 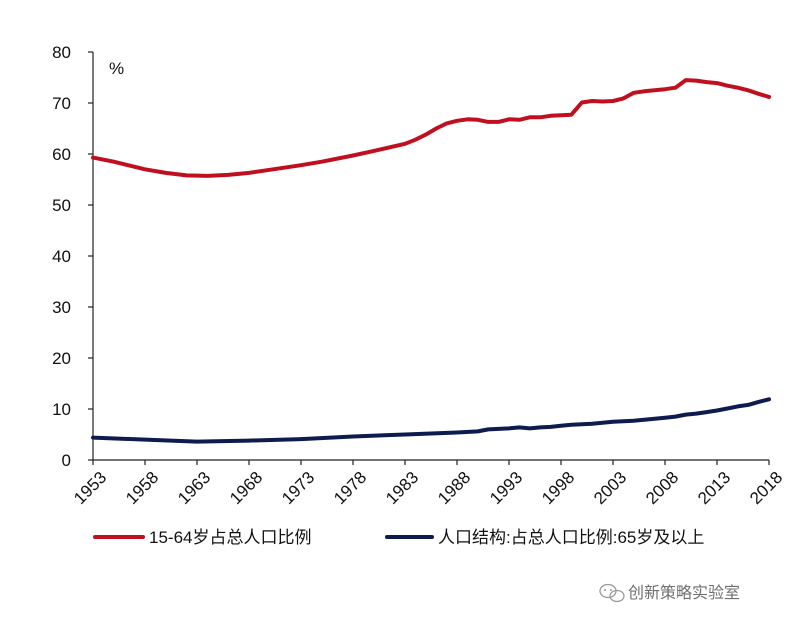 I want to click on x-tick-label: 1963, so click(x=194, y=488).